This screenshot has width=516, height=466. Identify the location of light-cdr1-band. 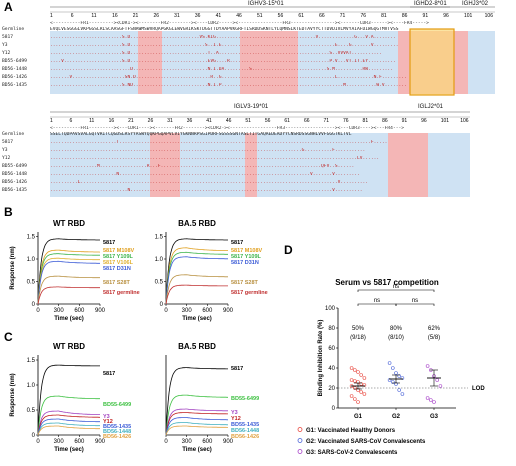
(165, 165).